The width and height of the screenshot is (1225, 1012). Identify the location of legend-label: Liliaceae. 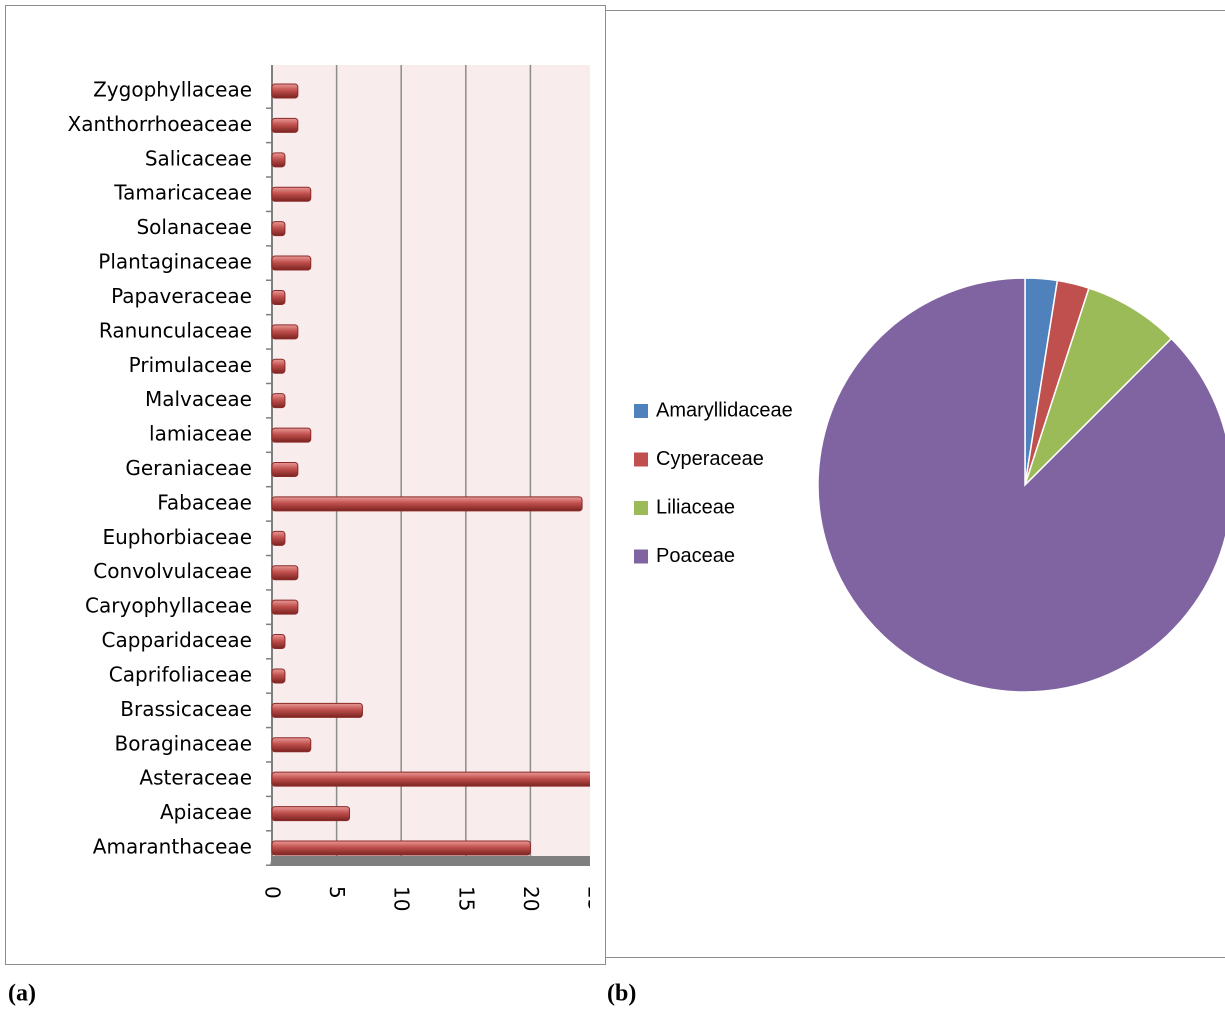
(695, 507).